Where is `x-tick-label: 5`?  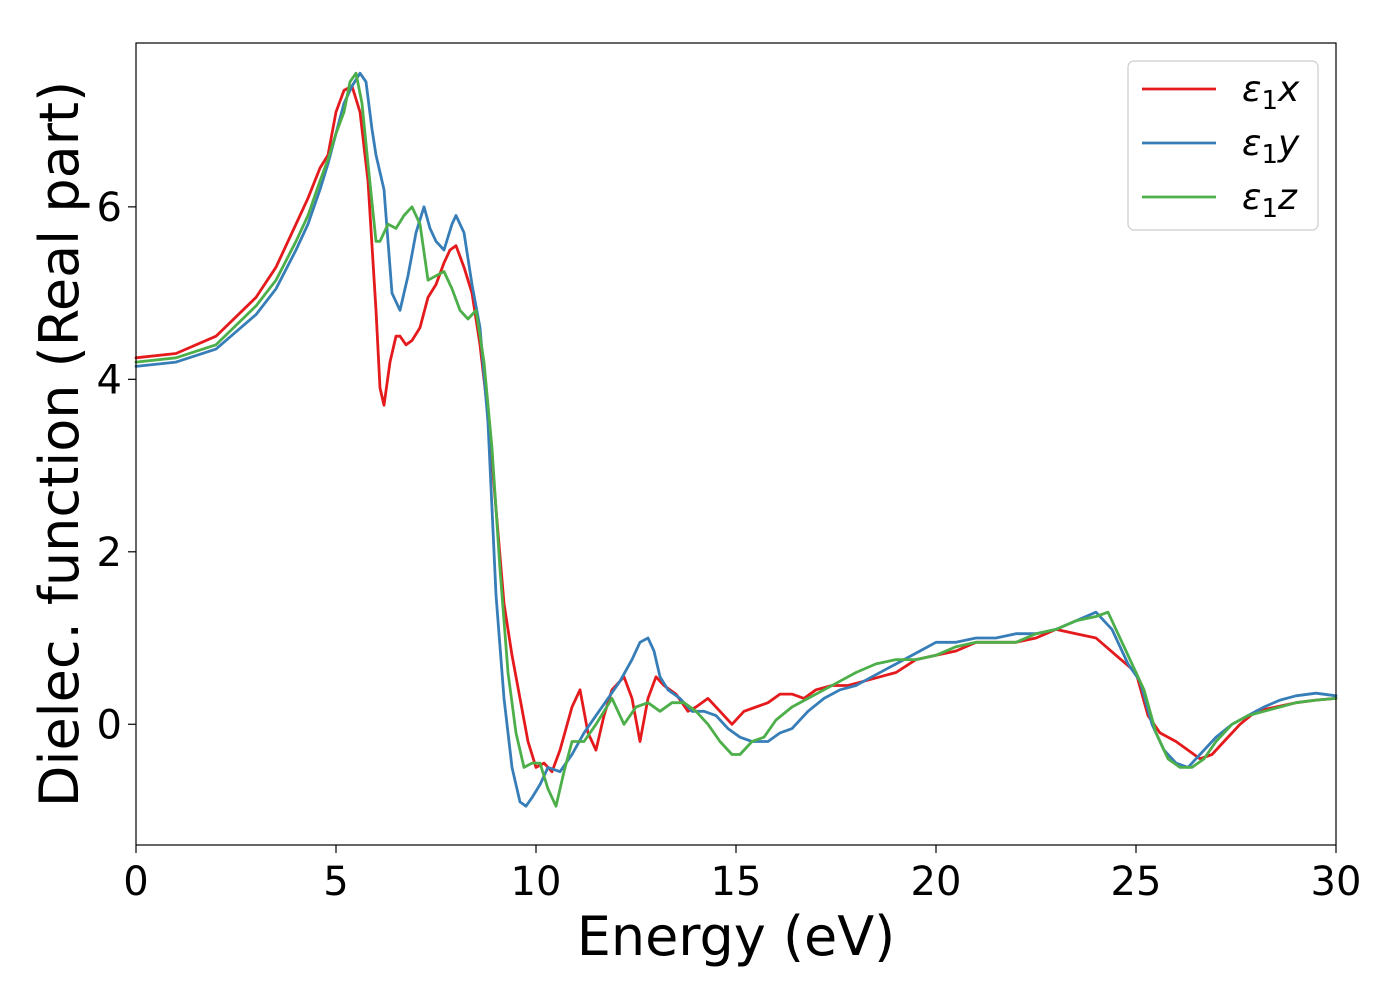 x-tick-label: 5 is located at coordinates (335, 882).